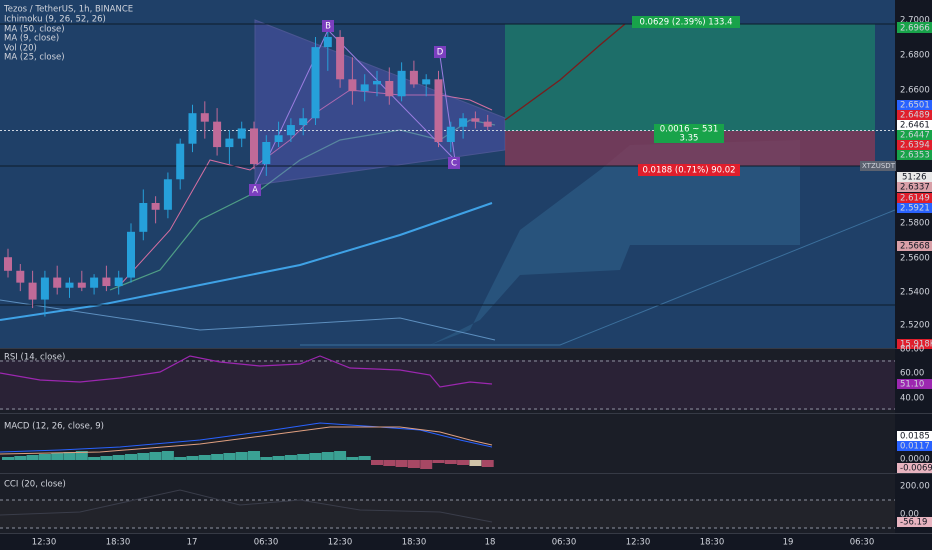  What do you see at coordinates (914, 178) in the screenshot?
I see `countdown: 51:26` at bounding box center [914, 178].